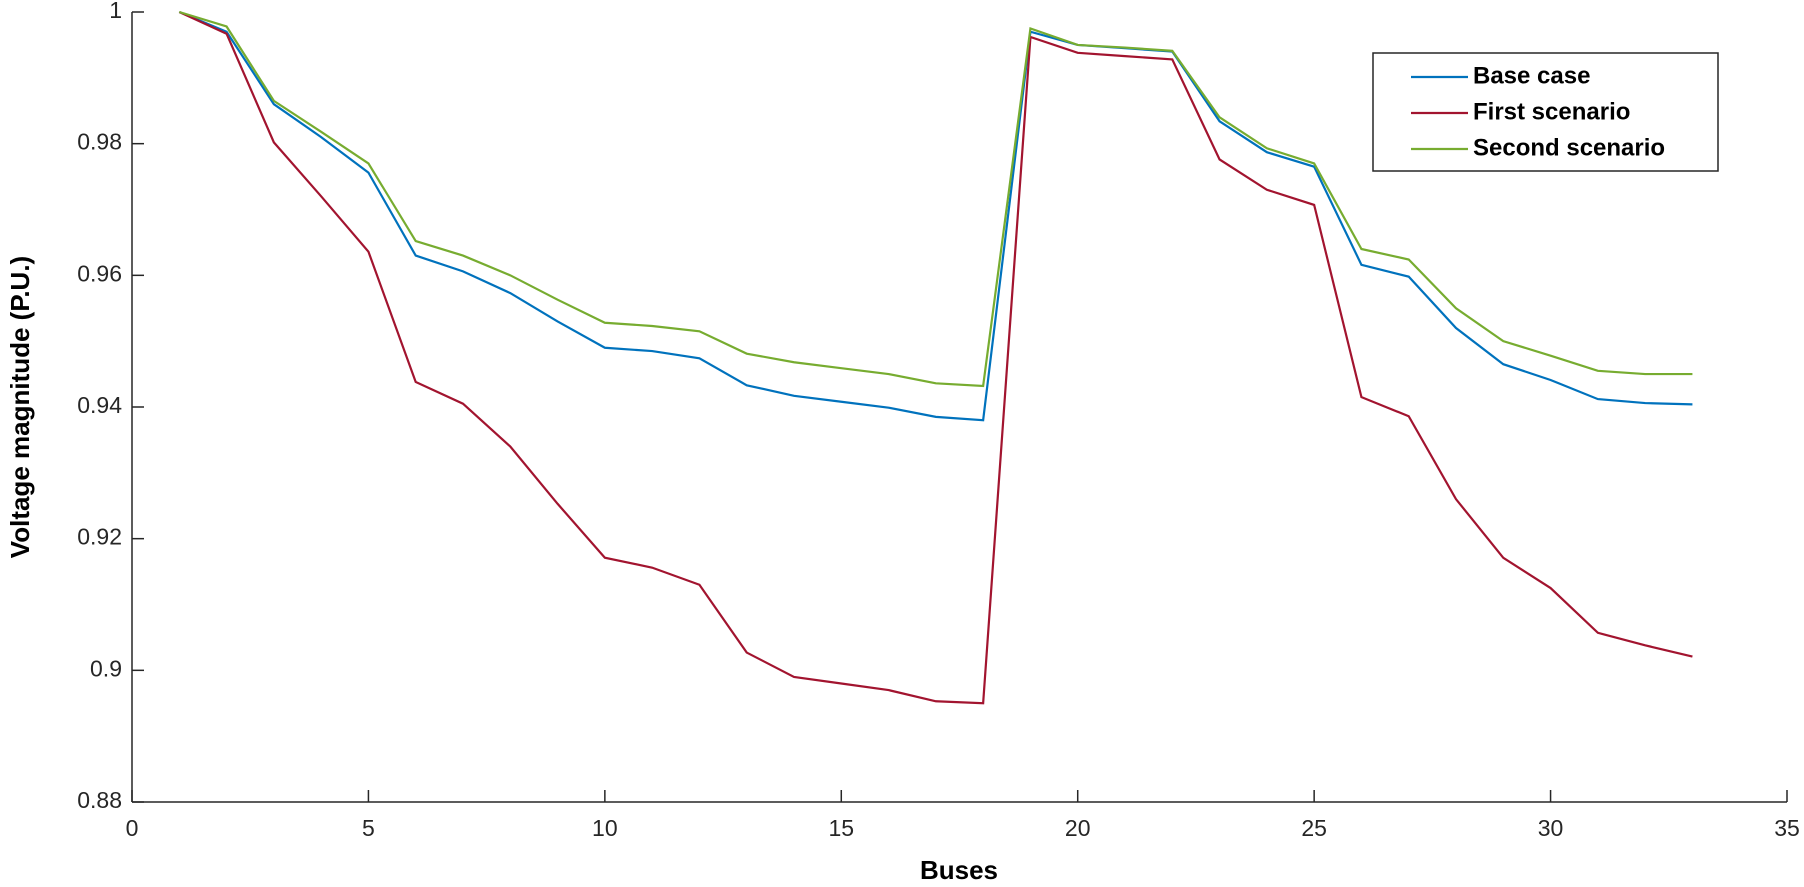 The image size is (1804, 887). Describe the element at coordinates (959, 870) in the screenshot. I see `x-axis-label: Buses` at that location.